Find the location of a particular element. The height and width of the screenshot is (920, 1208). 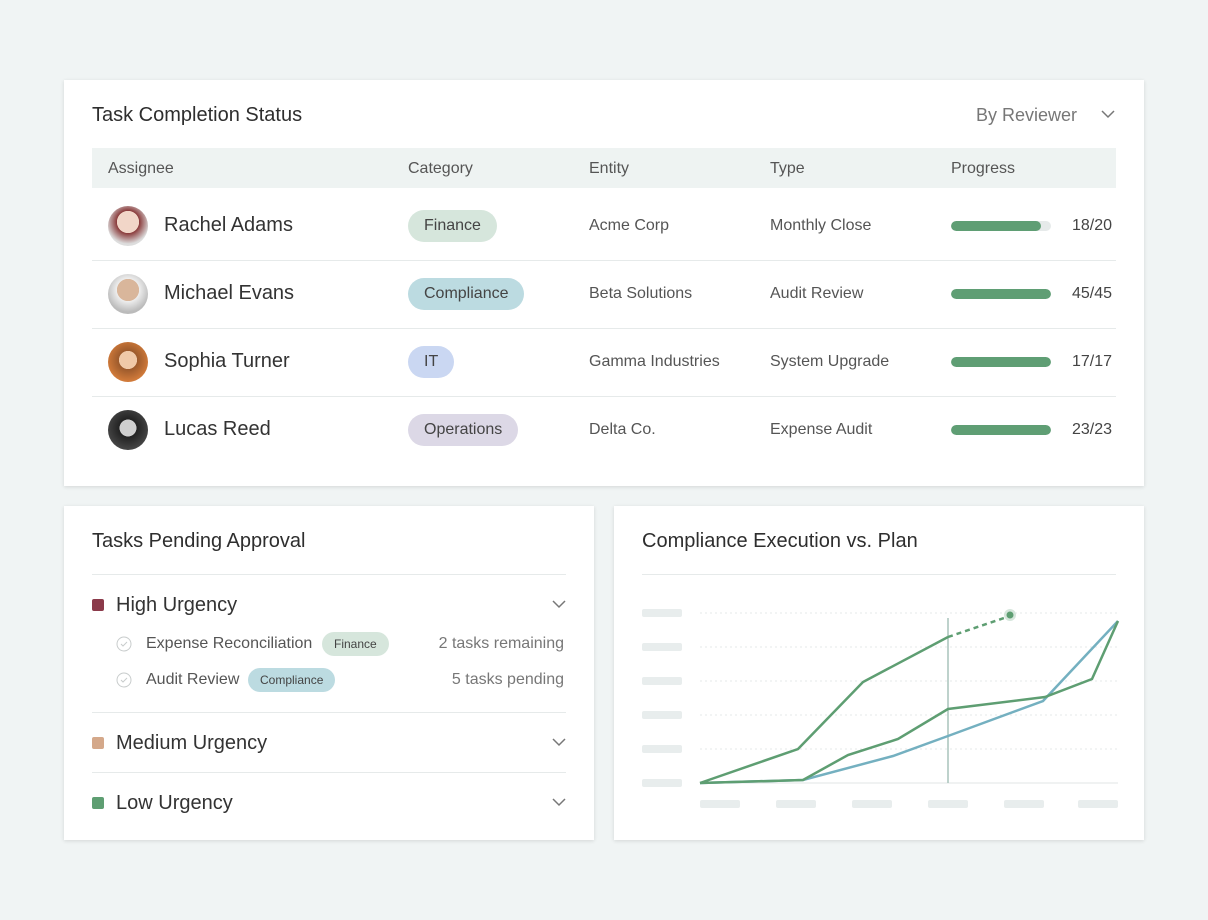

progress-label: 23/23 is located at coordinates (1091, 429).